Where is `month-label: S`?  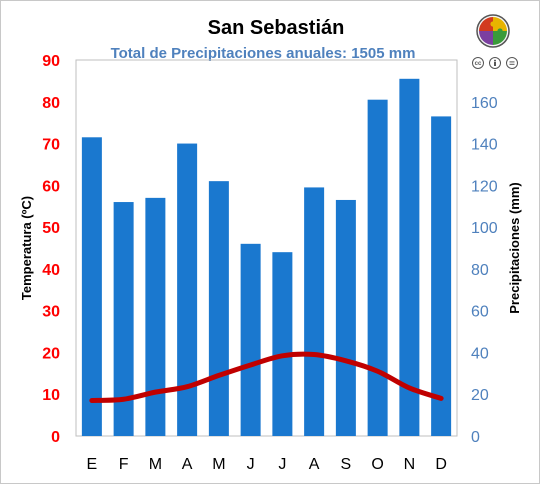 month-label: S is located at coordinates (346, 464).